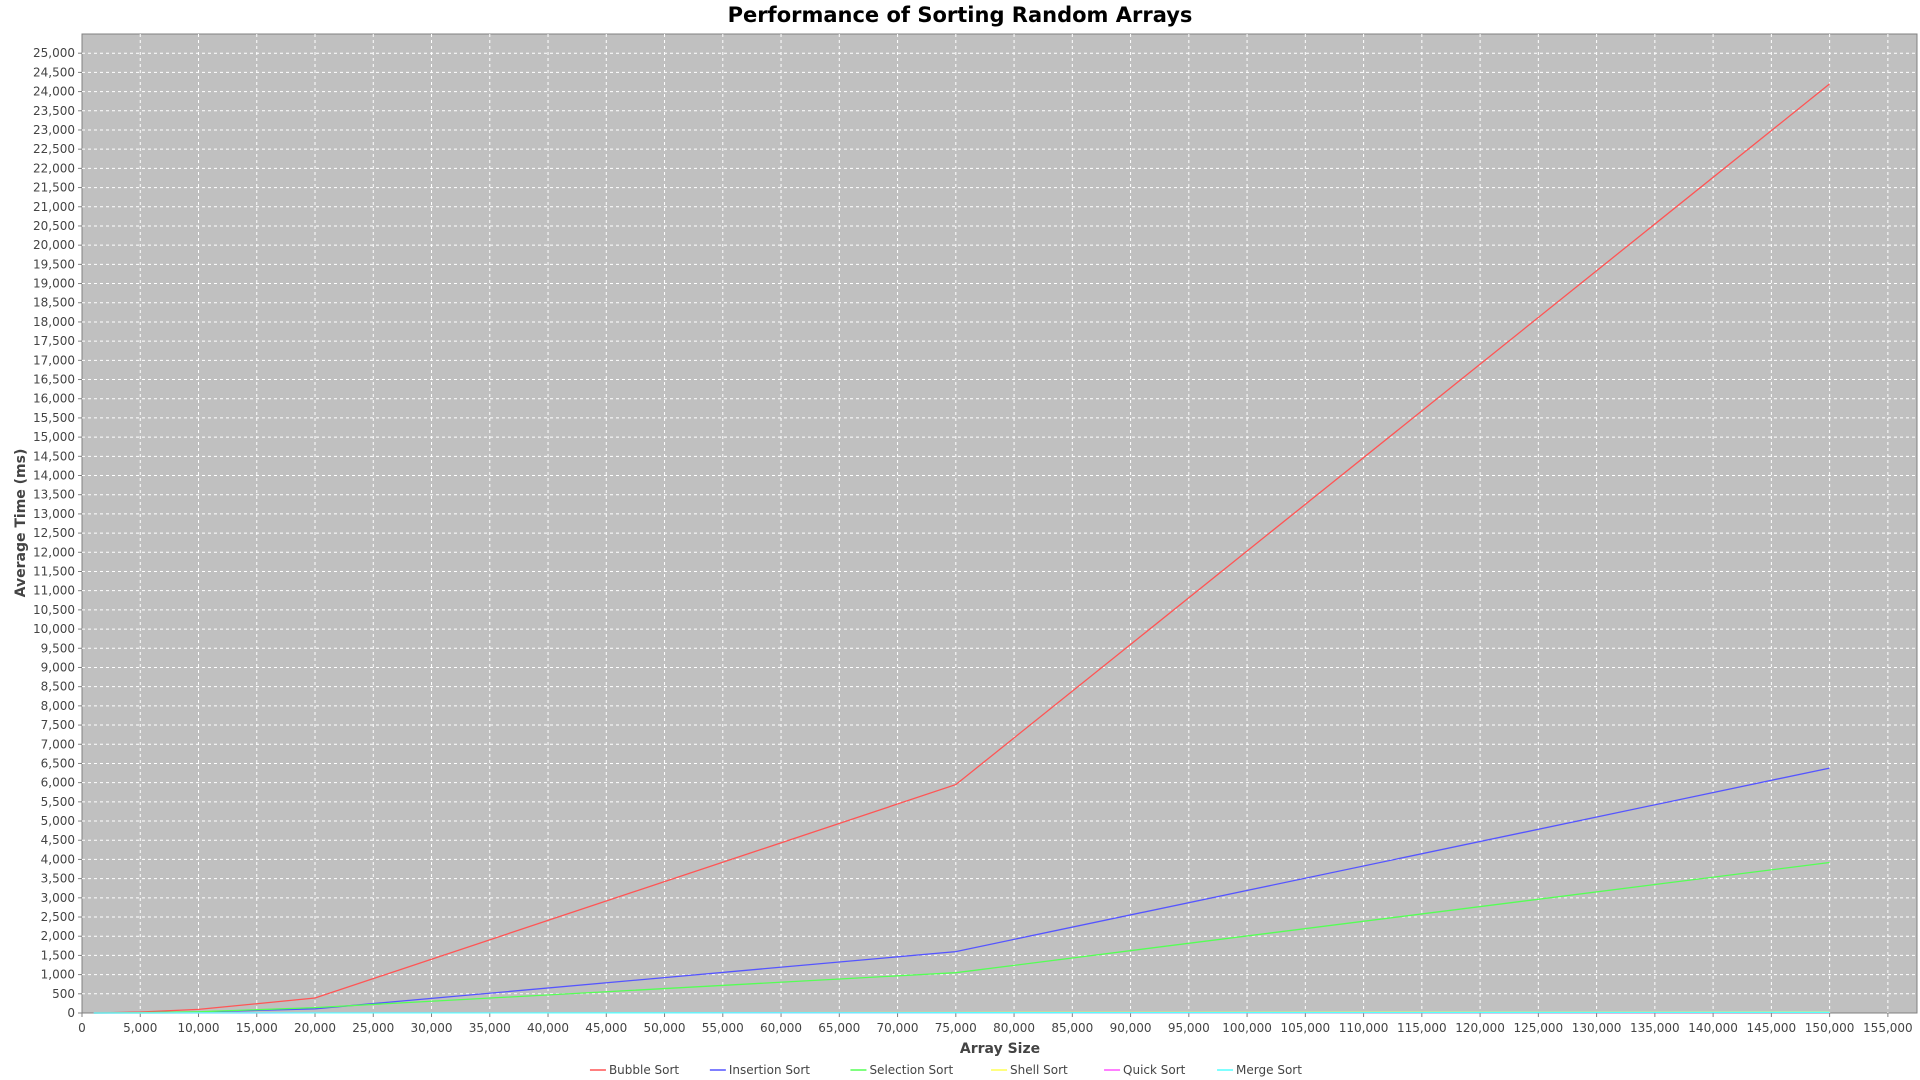 This screenshot has height=1080, width=1920. What do you see at coordinates (54, 149) in the screenshot?
I see `y-tick-label: 22,500` at bounding box center [54, 149].